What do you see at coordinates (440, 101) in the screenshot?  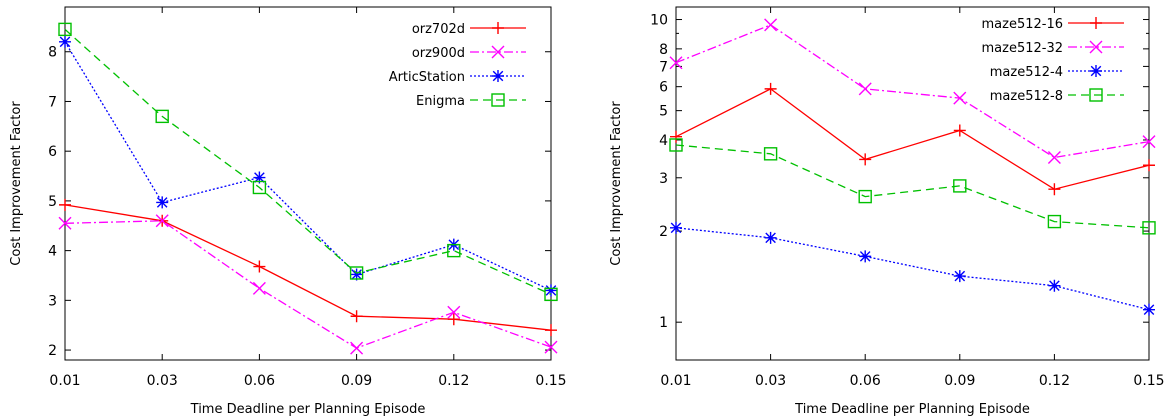 I see `legend-label: Enigma` at bounding box center [440, 101].